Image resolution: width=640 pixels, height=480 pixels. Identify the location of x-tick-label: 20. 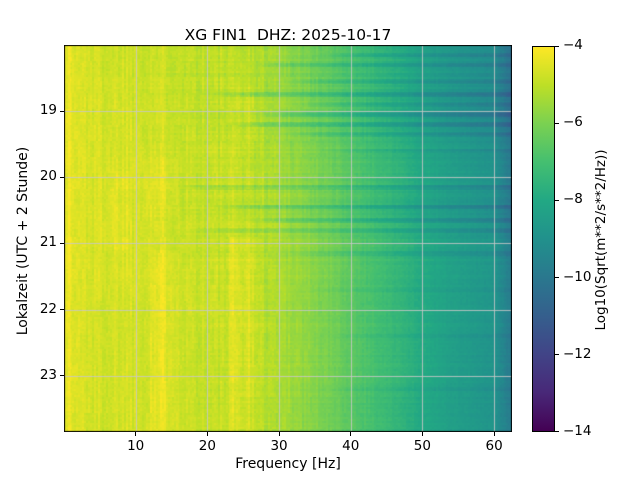
(207, 446).